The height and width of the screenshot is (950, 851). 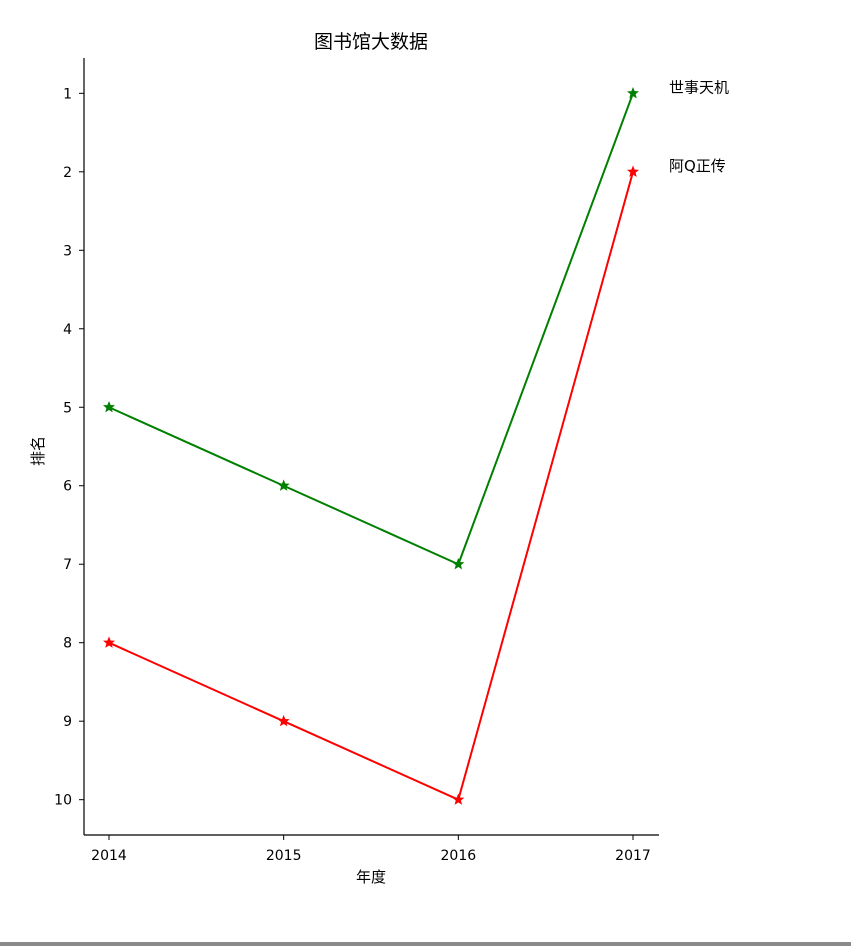 I want to click on y-tick-label: 3, so click(x=67, y=251).